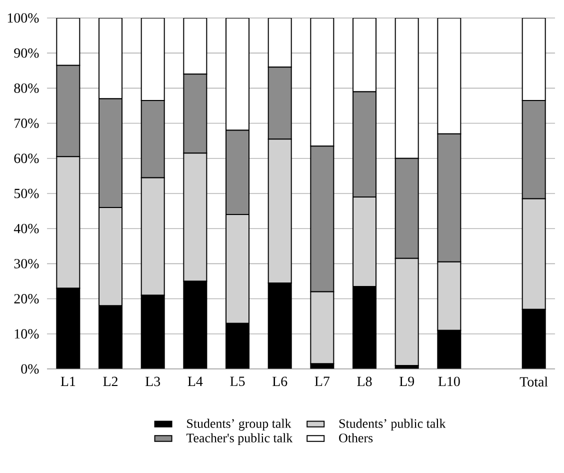 The width and height of the screenshot is (564, 473). I want to click on legend-label: Teacher's public talk, so click(239, 439).